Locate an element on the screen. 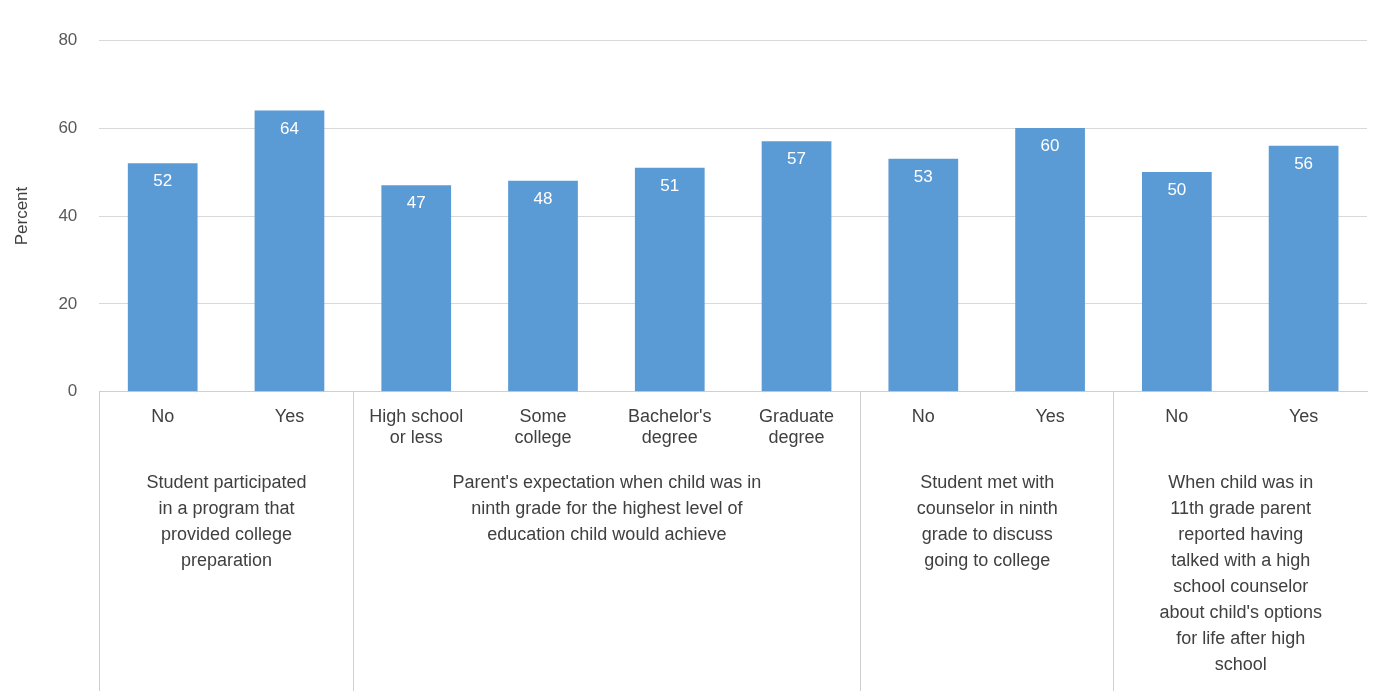  x-tick-label: Bachelor's degree is located at coordinates (670, 426).